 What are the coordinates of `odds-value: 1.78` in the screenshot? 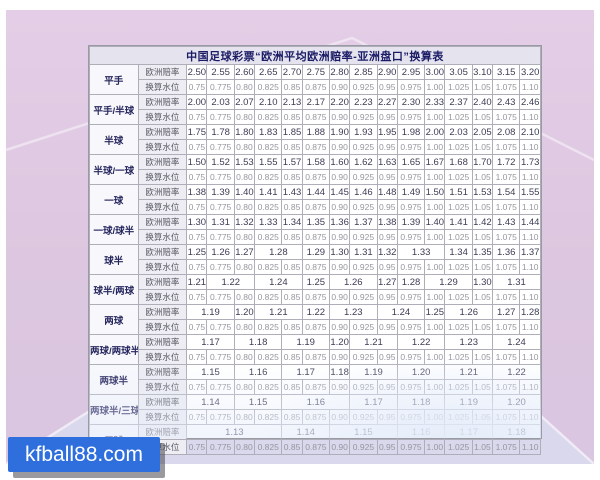 It's located at (220, 132).